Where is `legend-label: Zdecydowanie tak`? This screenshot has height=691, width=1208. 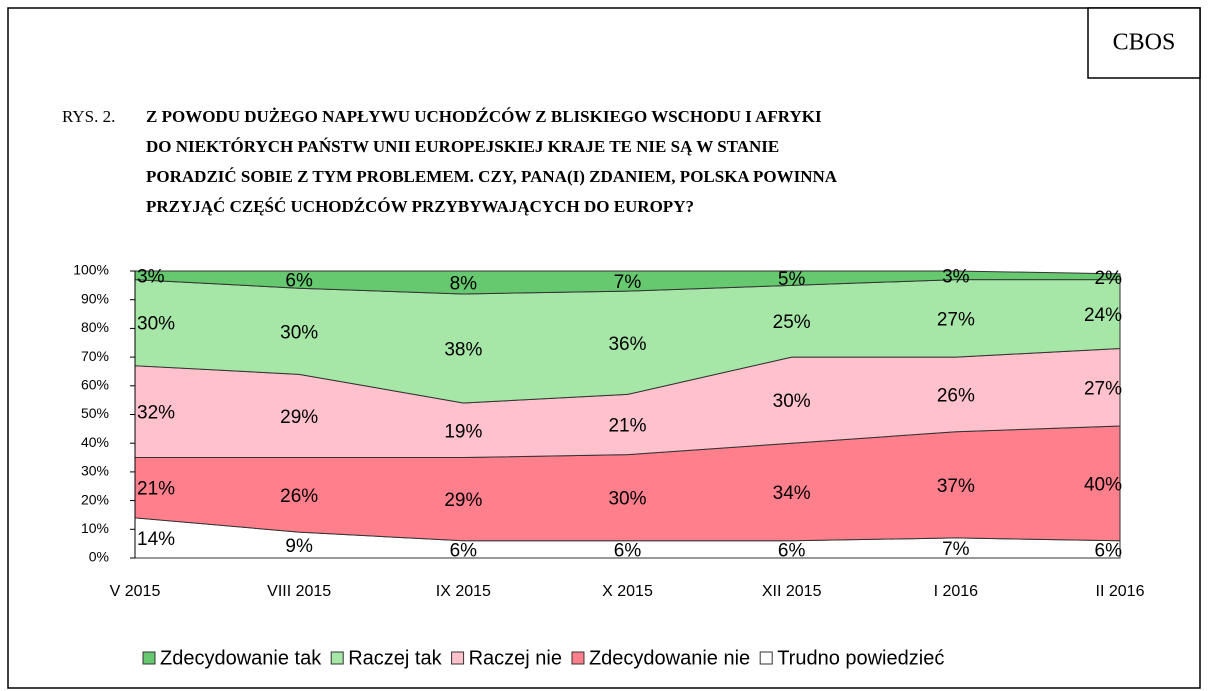 legend-label: Zdecydowanie tak is located at coordinates (241, 658).